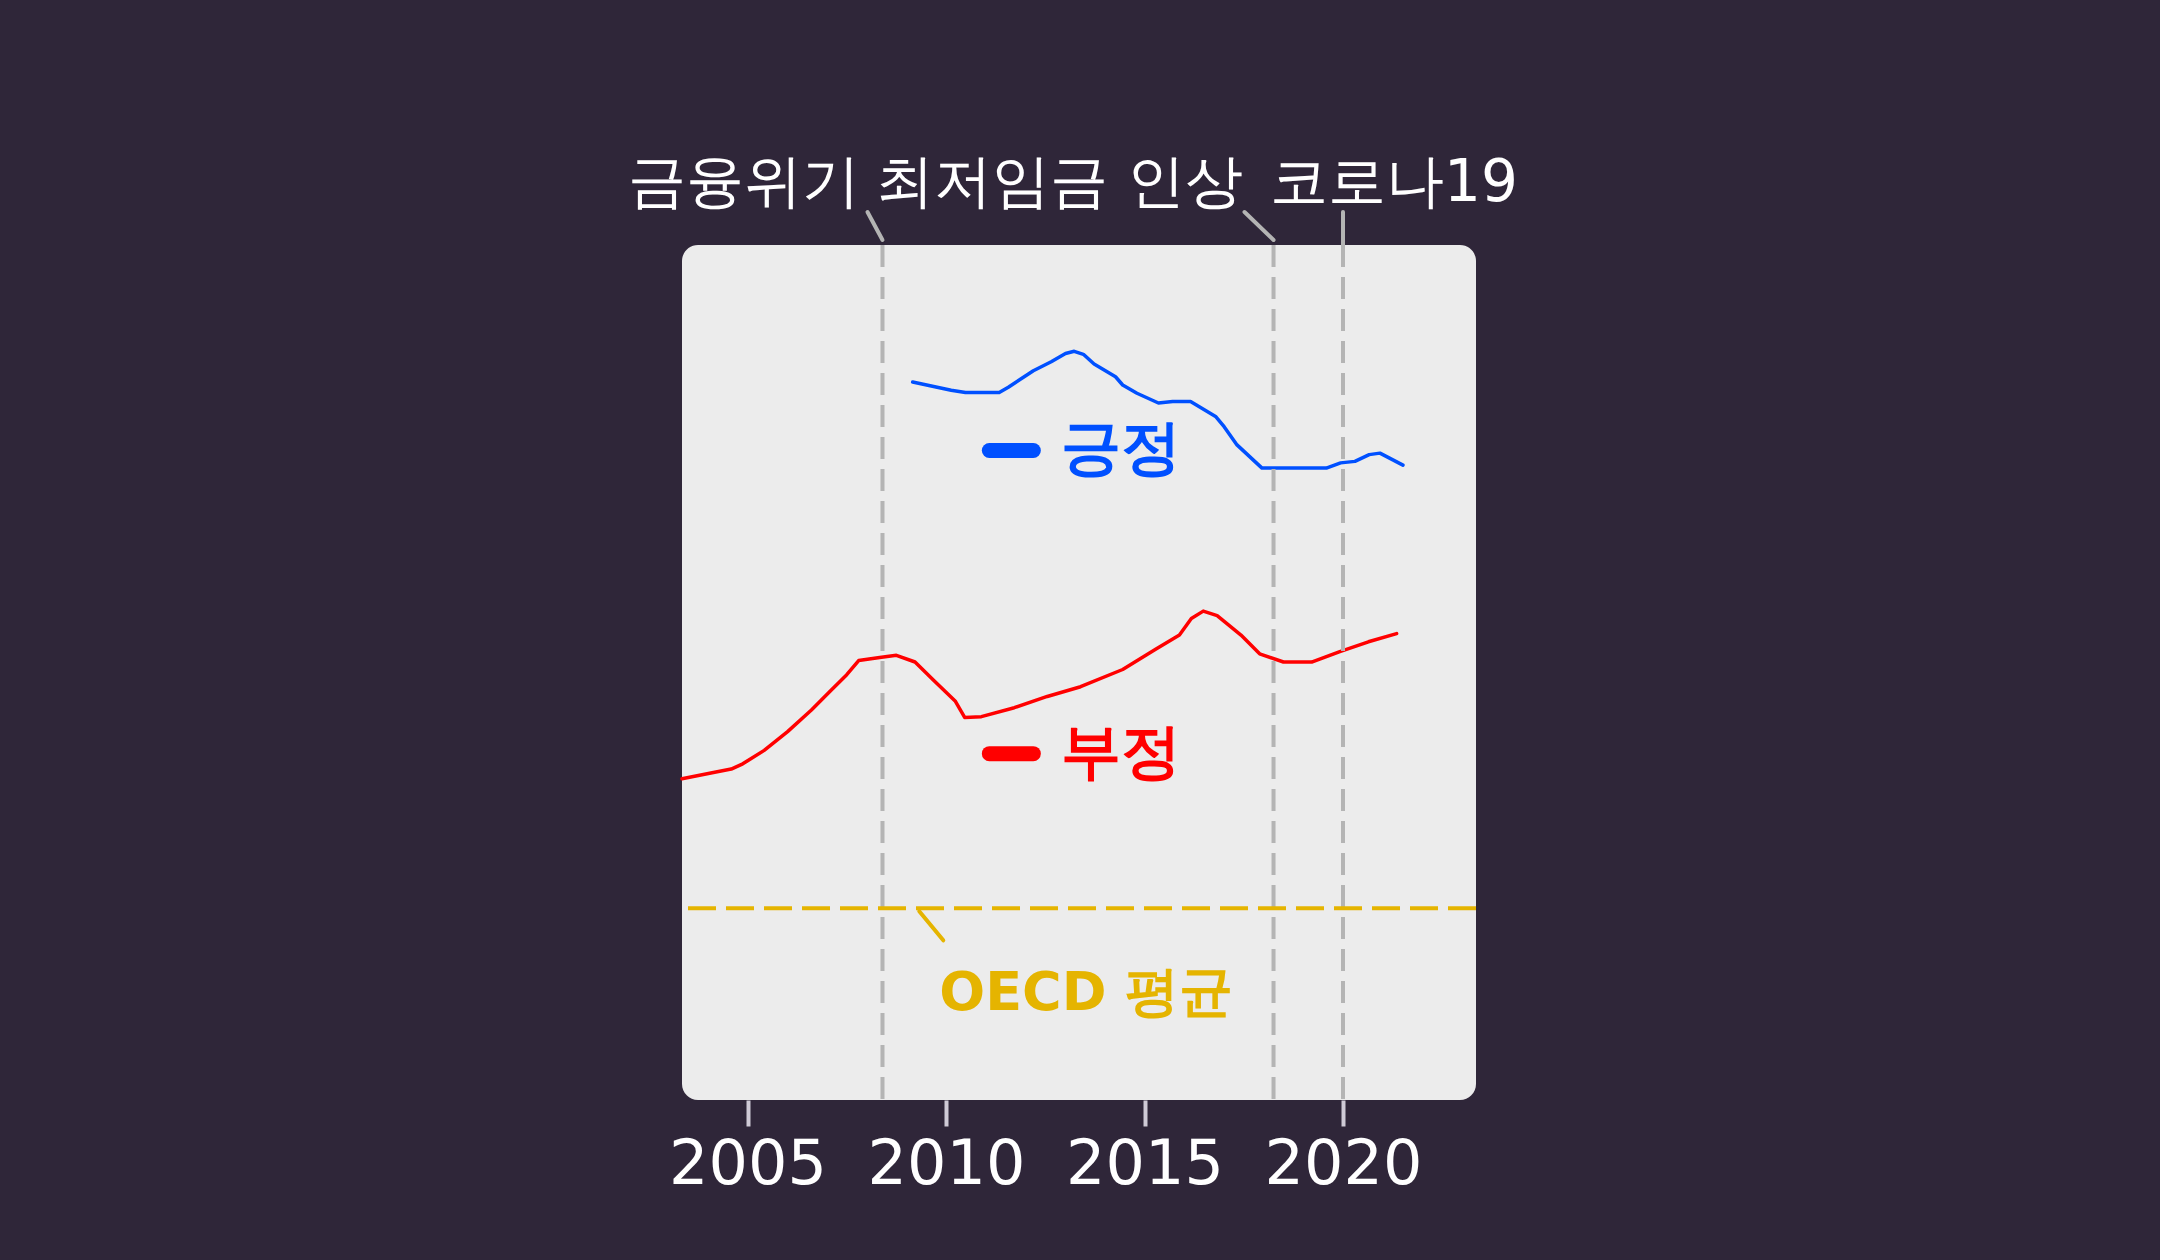 This screenshot has width=2160, height=1260. Describe the element at coordinates (946, 1162) in the screenshot. I see `x-tick-label: 2010` at that location.